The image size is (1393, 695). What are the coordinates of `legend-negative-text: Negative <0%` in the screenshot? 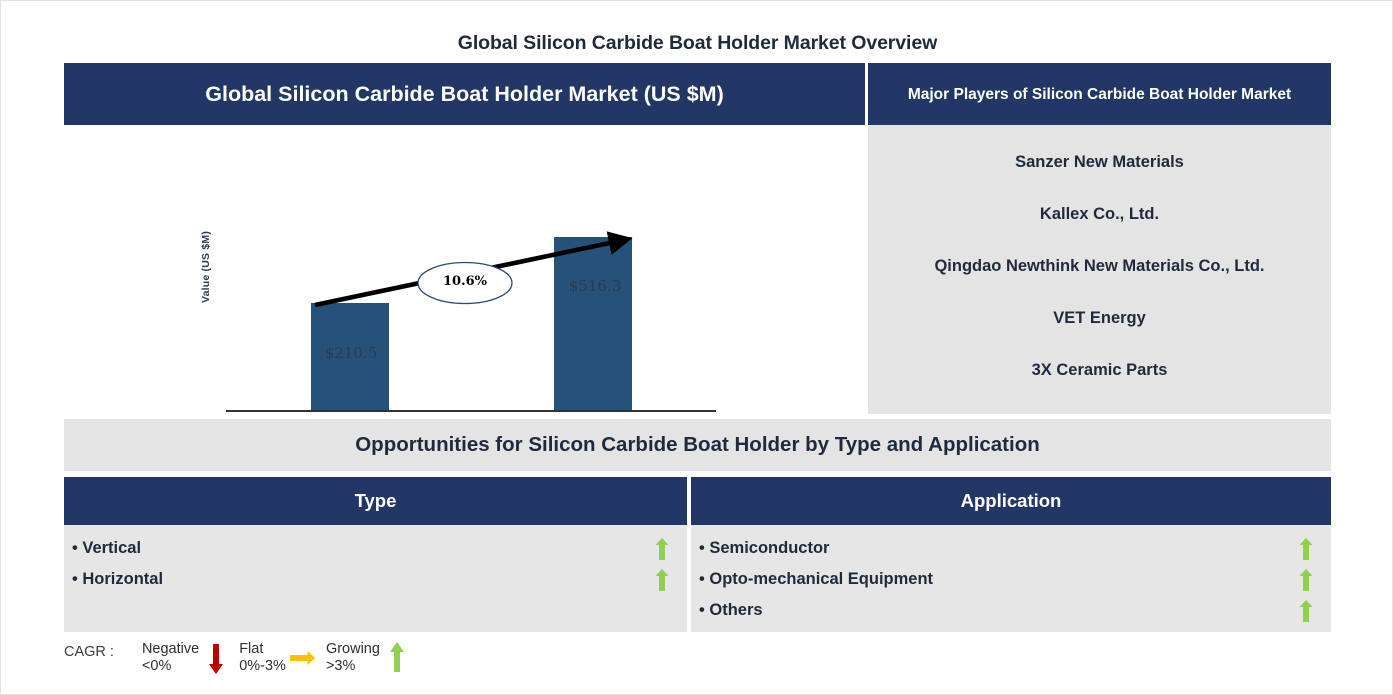 It's located at (170, 658).